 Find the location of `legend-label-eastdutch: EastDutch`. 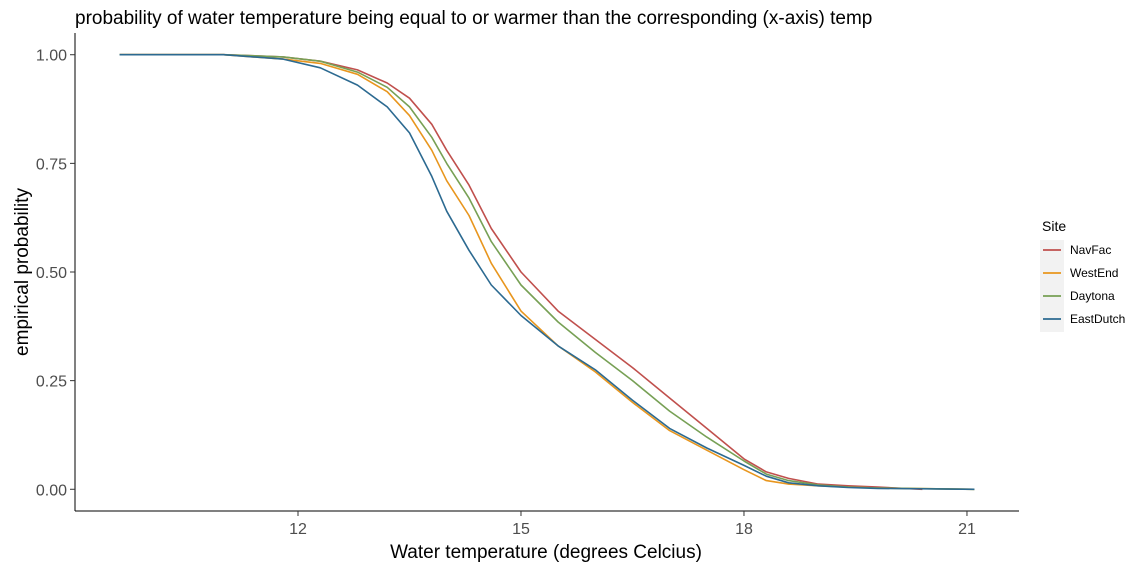

legend-label-eastdutch: EastDutch is located at coordinates (1097, 319).